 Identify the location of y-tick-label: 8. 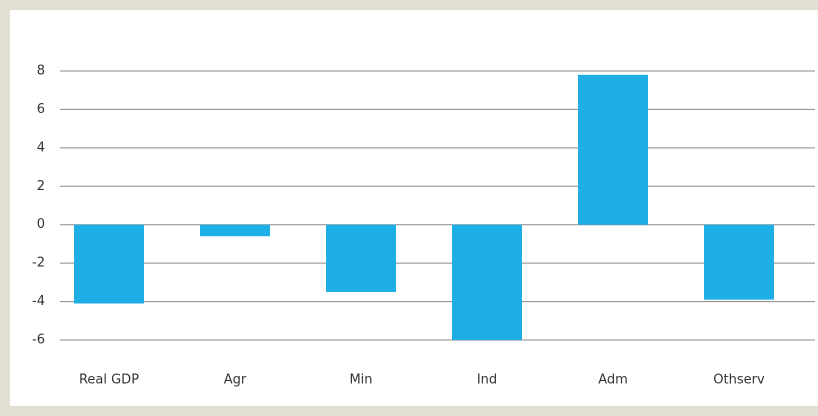
(41, 71).